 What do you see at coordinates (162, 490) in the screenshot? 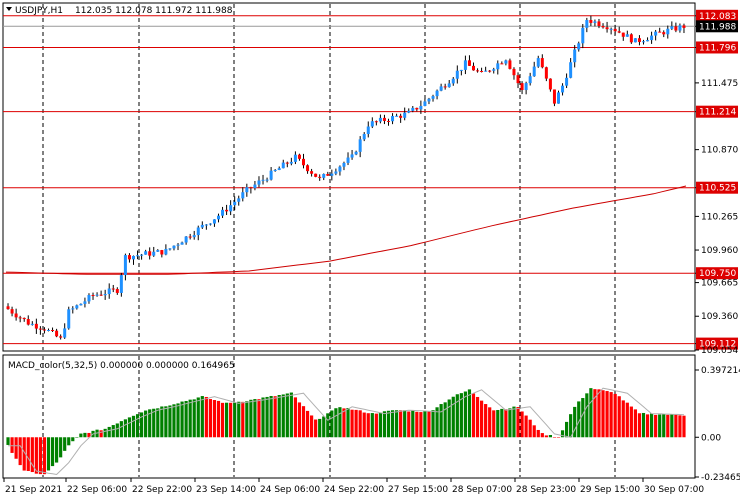
I see `time-label: 22 Sep 22:00` at bounding box center [162, 490].